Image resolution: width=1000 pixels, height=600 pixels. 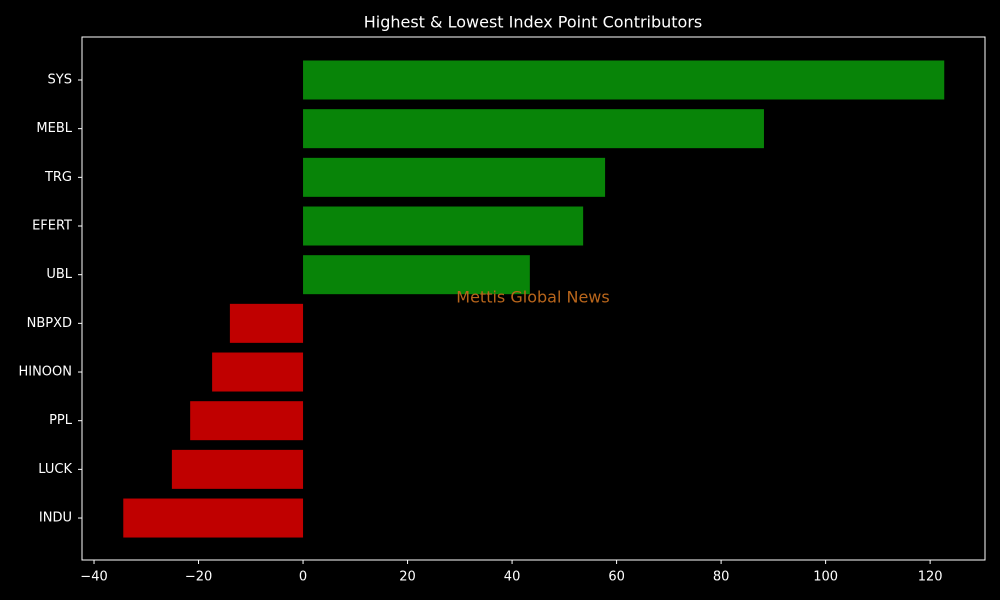 What do you see at coordinates (60, 80) in the screenshot?
I see `y-tick-label: SYS` at bounding box center [60, 80].